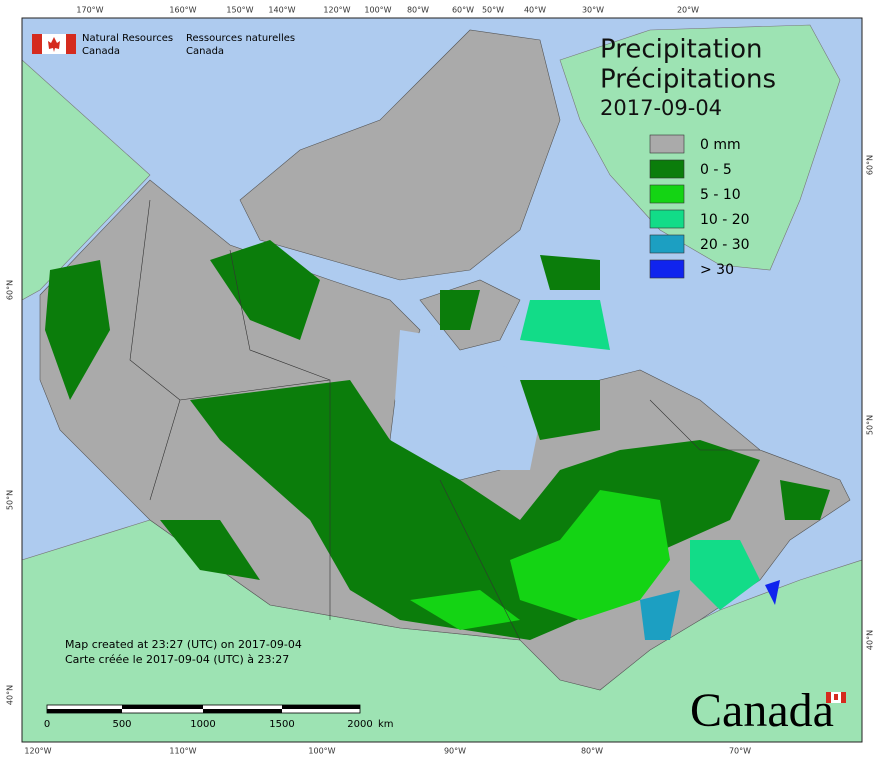  What do you see at coordinates (593, 10) in the screenshot?
I see `graticule-top: 30°W` at bounding box center [593, 10].